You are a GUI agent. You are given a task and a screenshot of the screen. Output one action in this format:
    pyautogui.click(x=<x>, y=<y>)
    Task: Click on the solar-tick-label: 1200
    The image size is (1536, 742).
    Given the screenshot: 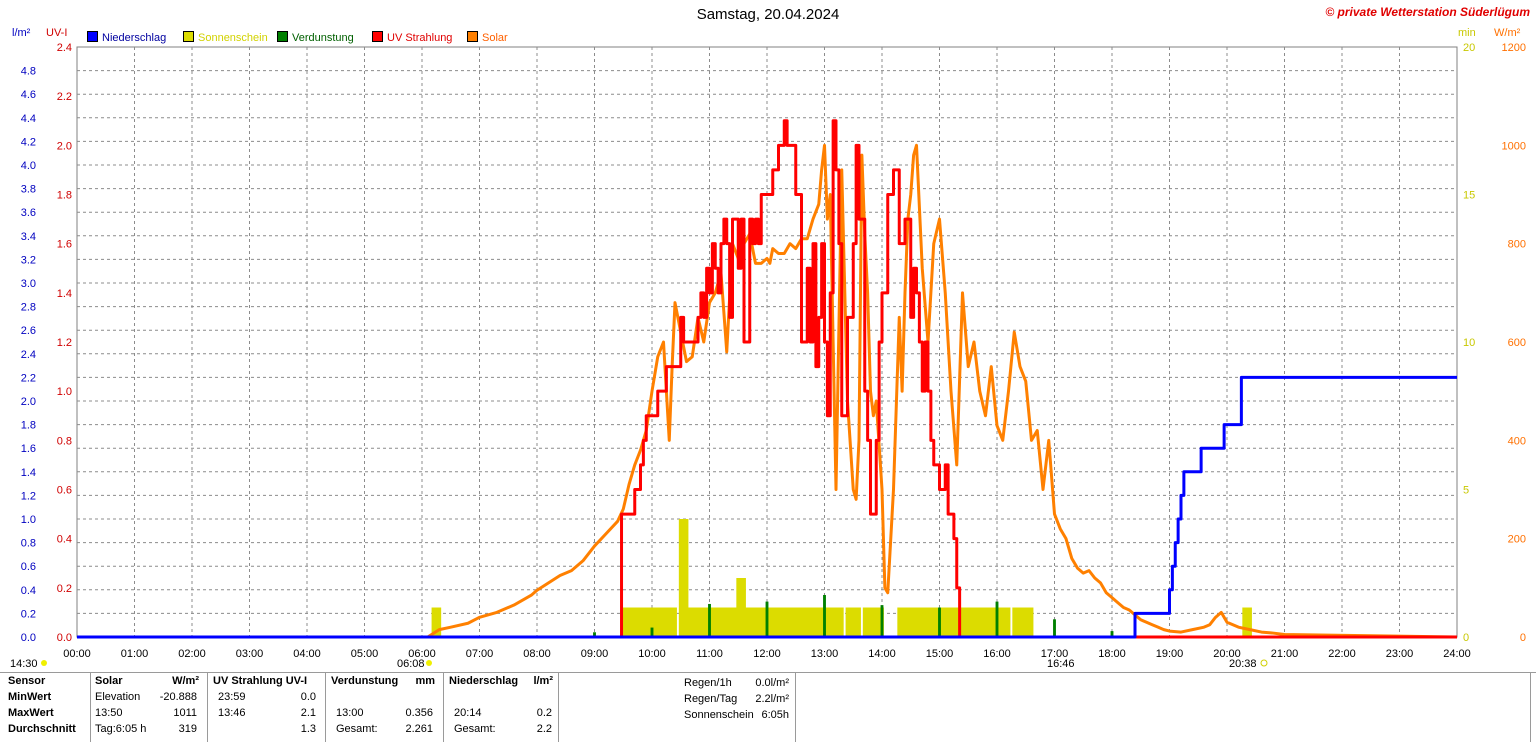 What is the action you would take?
    pyautogui.click(x=1514, y=48)
    